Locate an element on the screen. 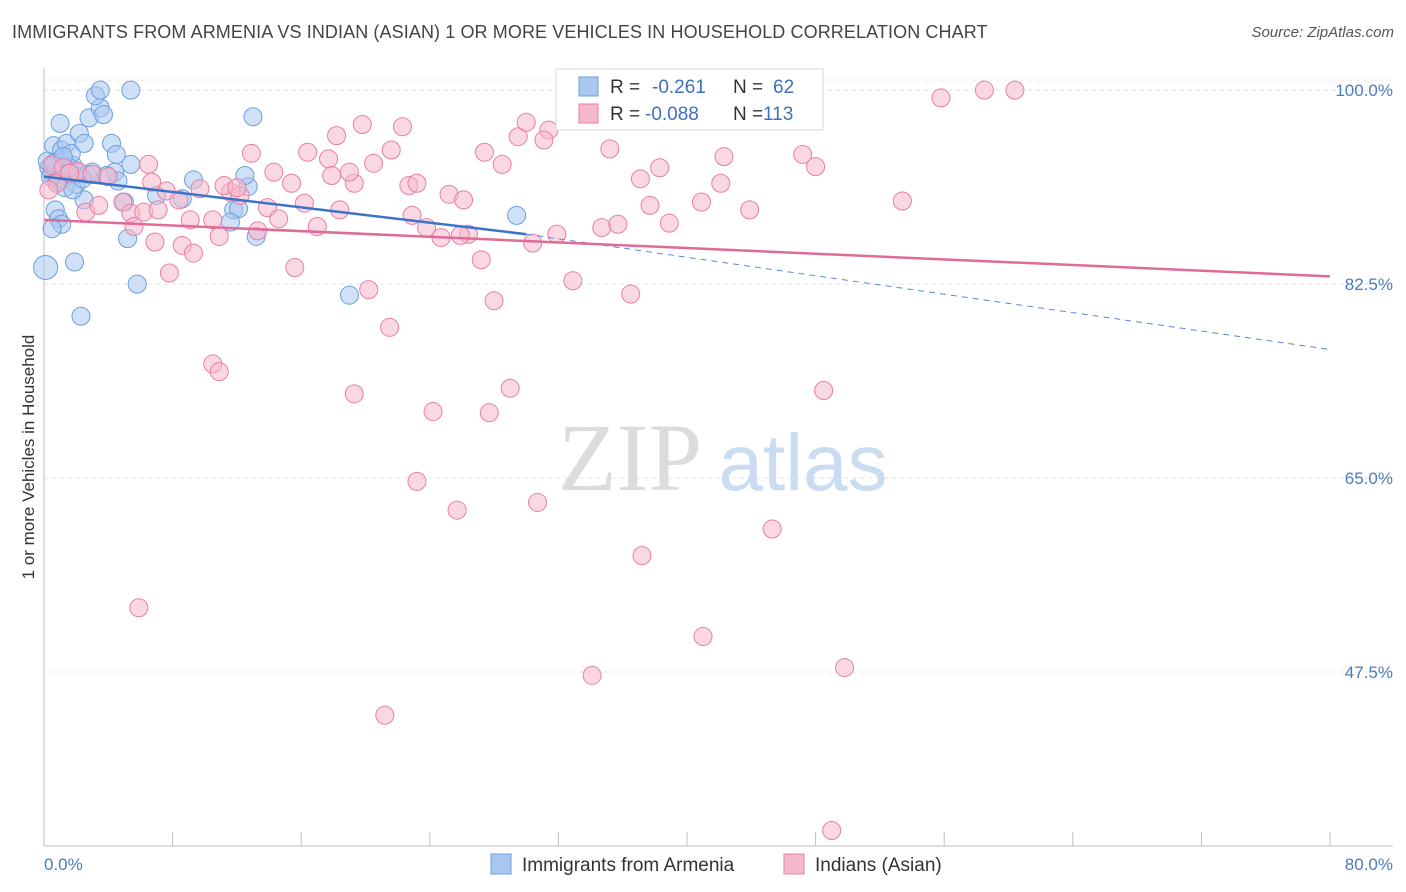 The height and width of the screenshot is (892, 1406). legend: R = -0.261 N = 62 R = -0.088 N = 113 is located at coordinates (689, 99).